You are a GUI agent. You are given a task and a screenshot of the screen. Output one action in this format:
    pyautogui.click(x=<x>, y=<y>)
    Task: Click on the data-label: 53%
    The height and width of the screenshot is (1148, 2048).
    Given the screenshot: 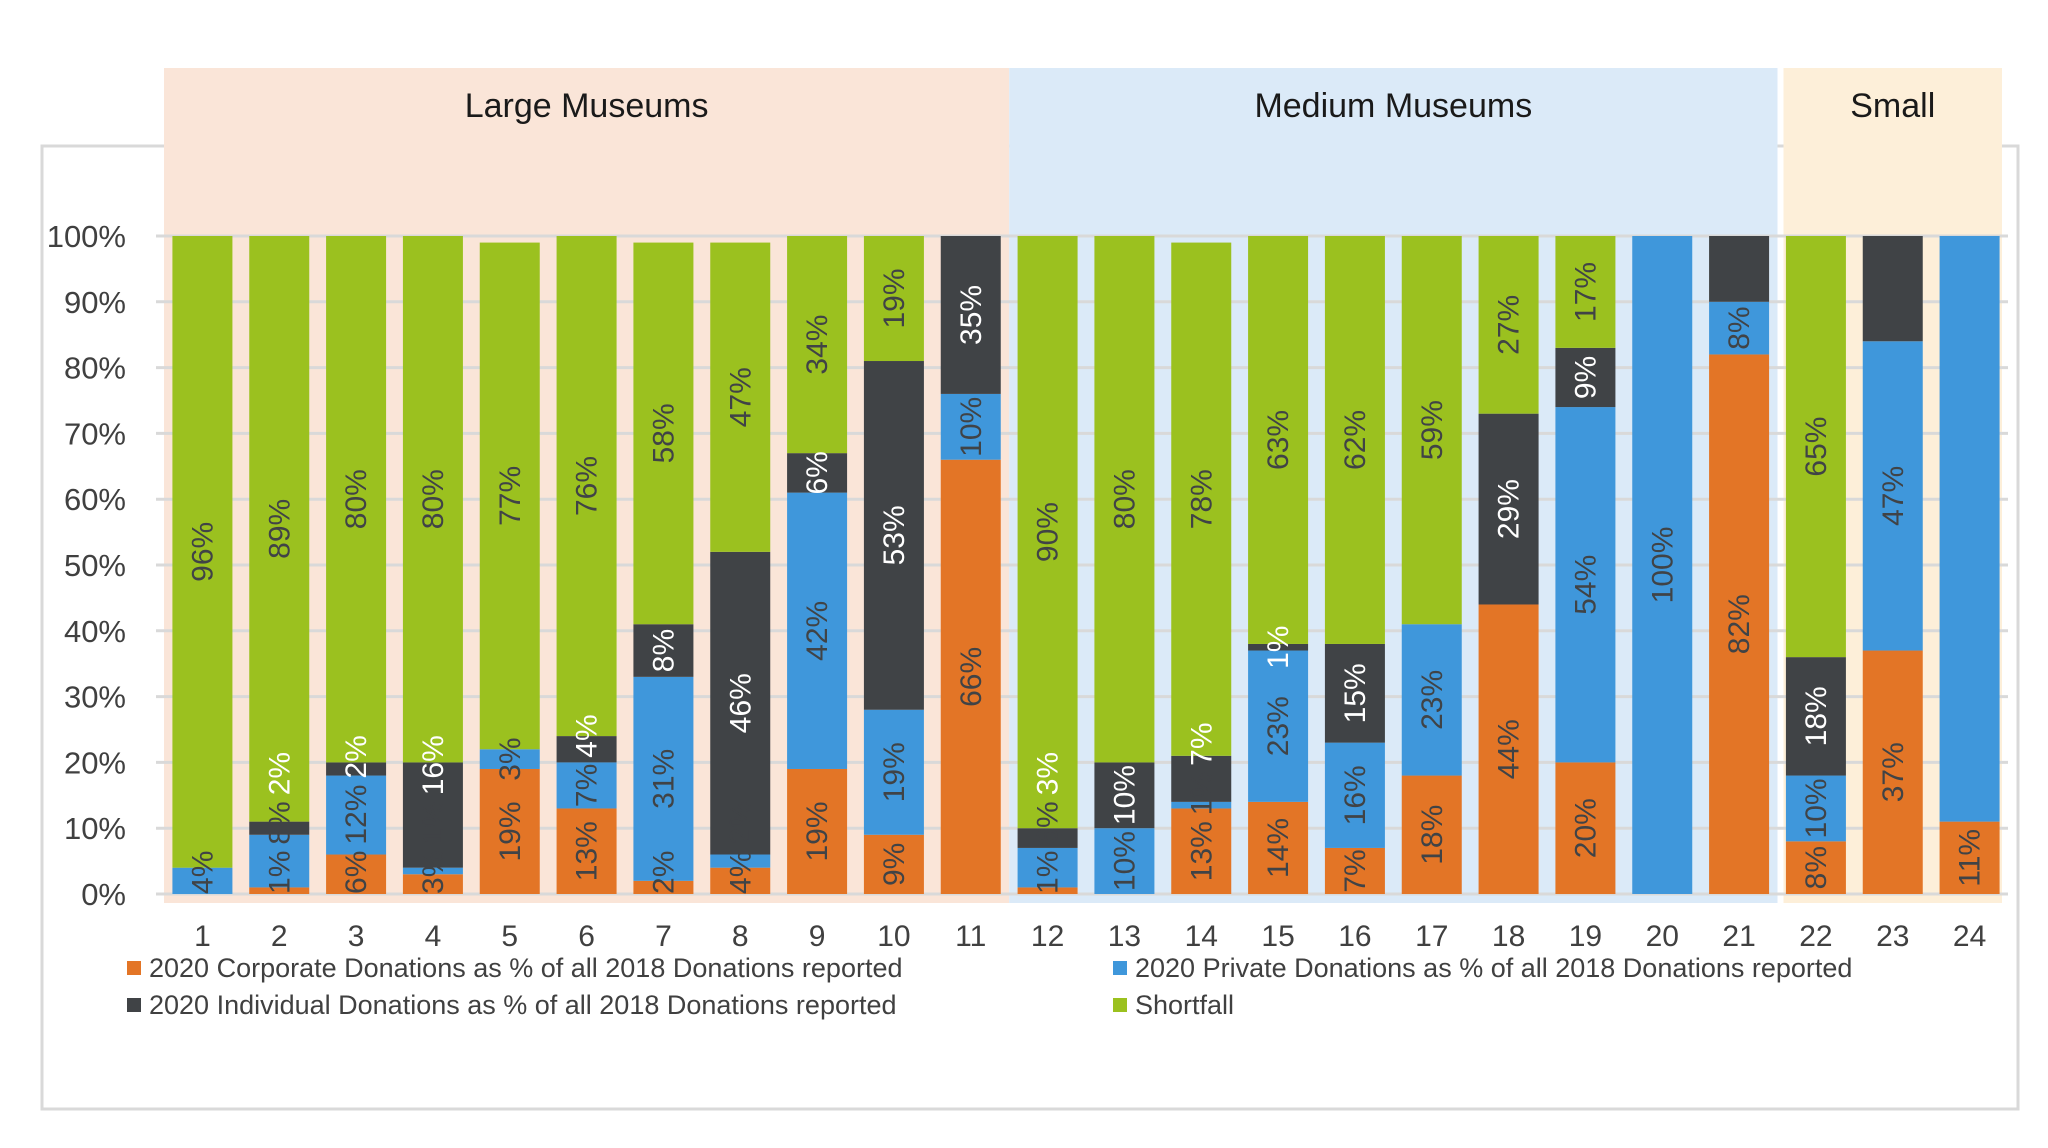 What is the action you would take?
    pyautogui.click(x=894, y=535)
    